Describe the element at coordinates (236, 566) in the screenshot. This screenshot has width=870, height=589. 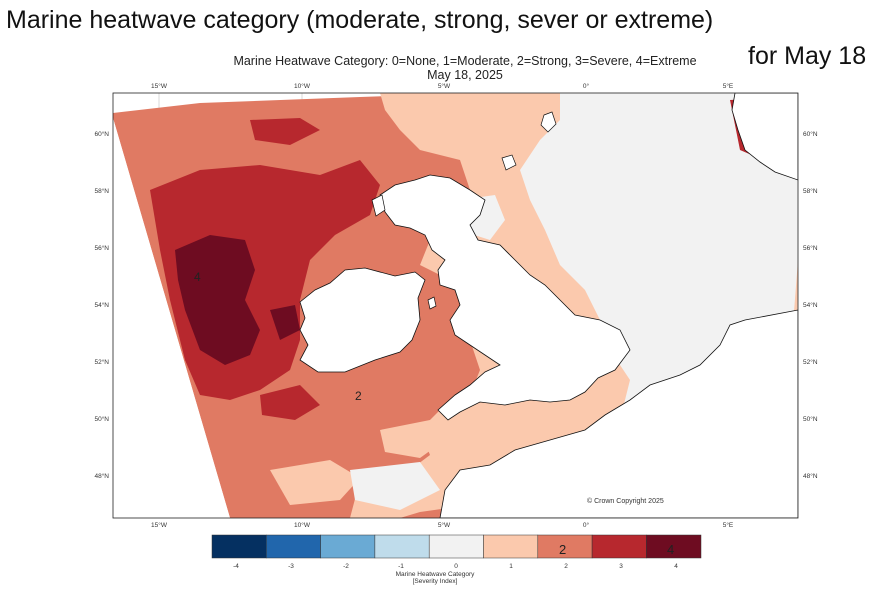
I see `colorbar-tick: -4` at that location.